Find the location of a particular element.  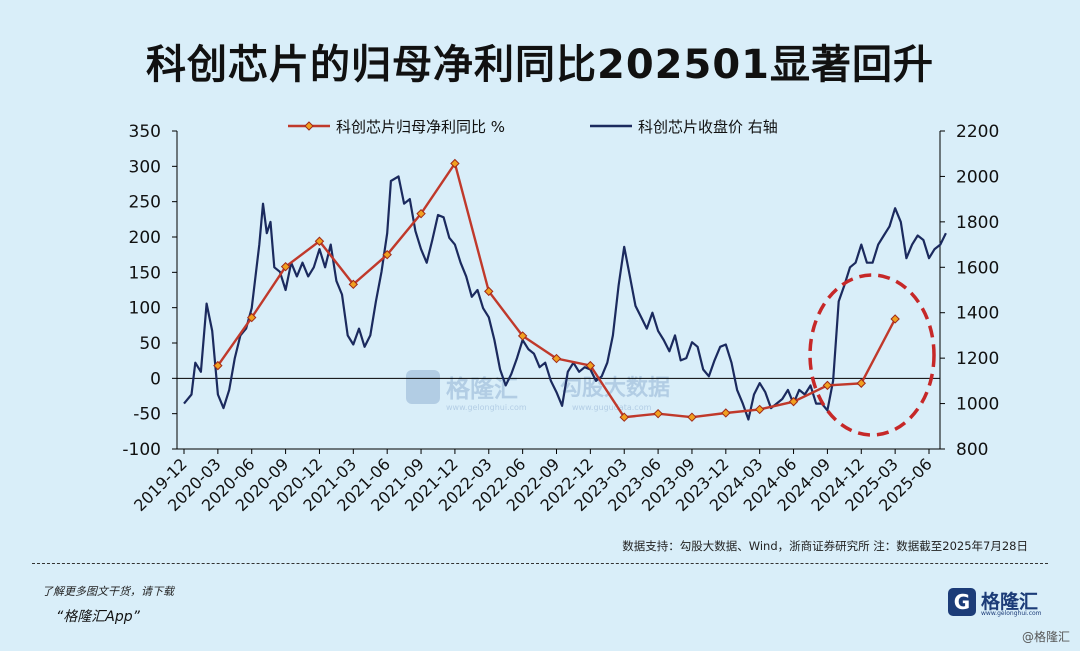

brand-logo: G 格隆汇 www.gelonghui.com is located at coordinates (995, 602).